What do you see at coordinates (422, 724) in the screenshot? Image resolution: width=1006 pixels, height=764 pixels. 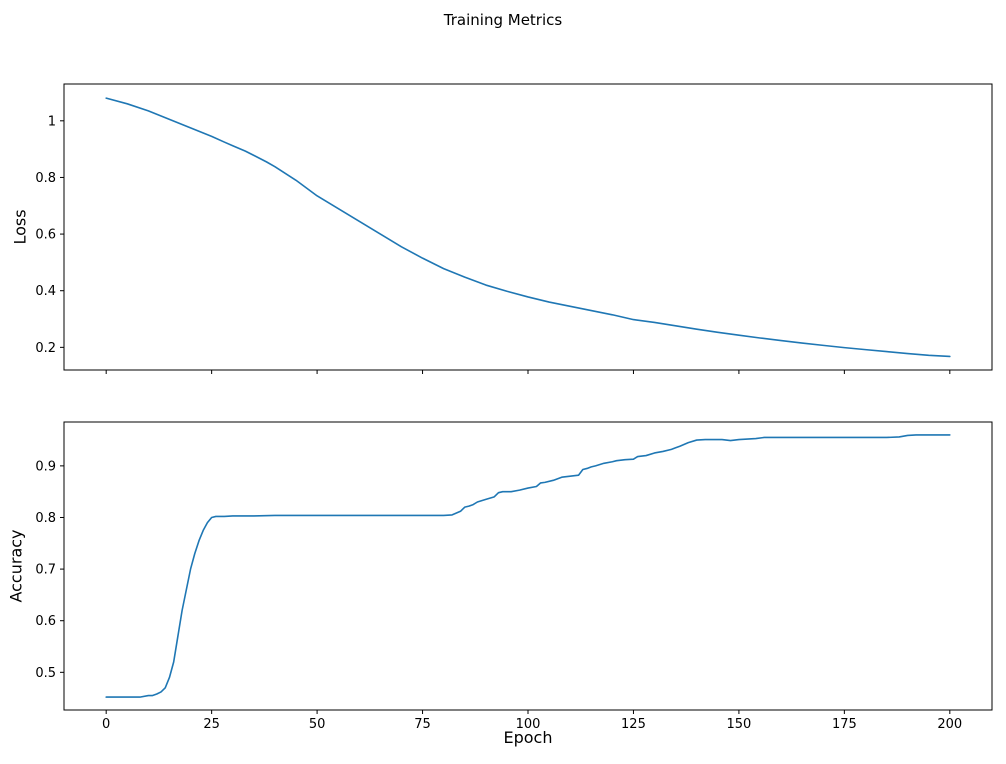 I see `svg-text: 75` at bounding box center [422, 724].